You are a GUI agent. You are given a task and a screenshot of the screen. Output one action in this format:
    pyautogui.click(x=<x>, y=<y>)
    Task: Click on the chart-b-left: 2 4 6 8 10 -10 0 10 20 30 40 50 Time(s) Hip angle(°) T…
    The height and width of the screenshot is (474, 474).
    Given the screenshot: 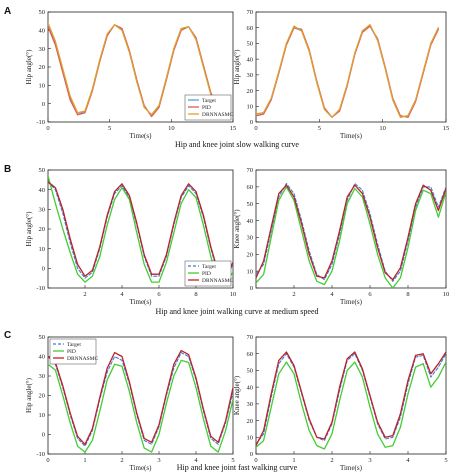 What is the action you would take?
    pyautogui.click(x=130, y=236)
    